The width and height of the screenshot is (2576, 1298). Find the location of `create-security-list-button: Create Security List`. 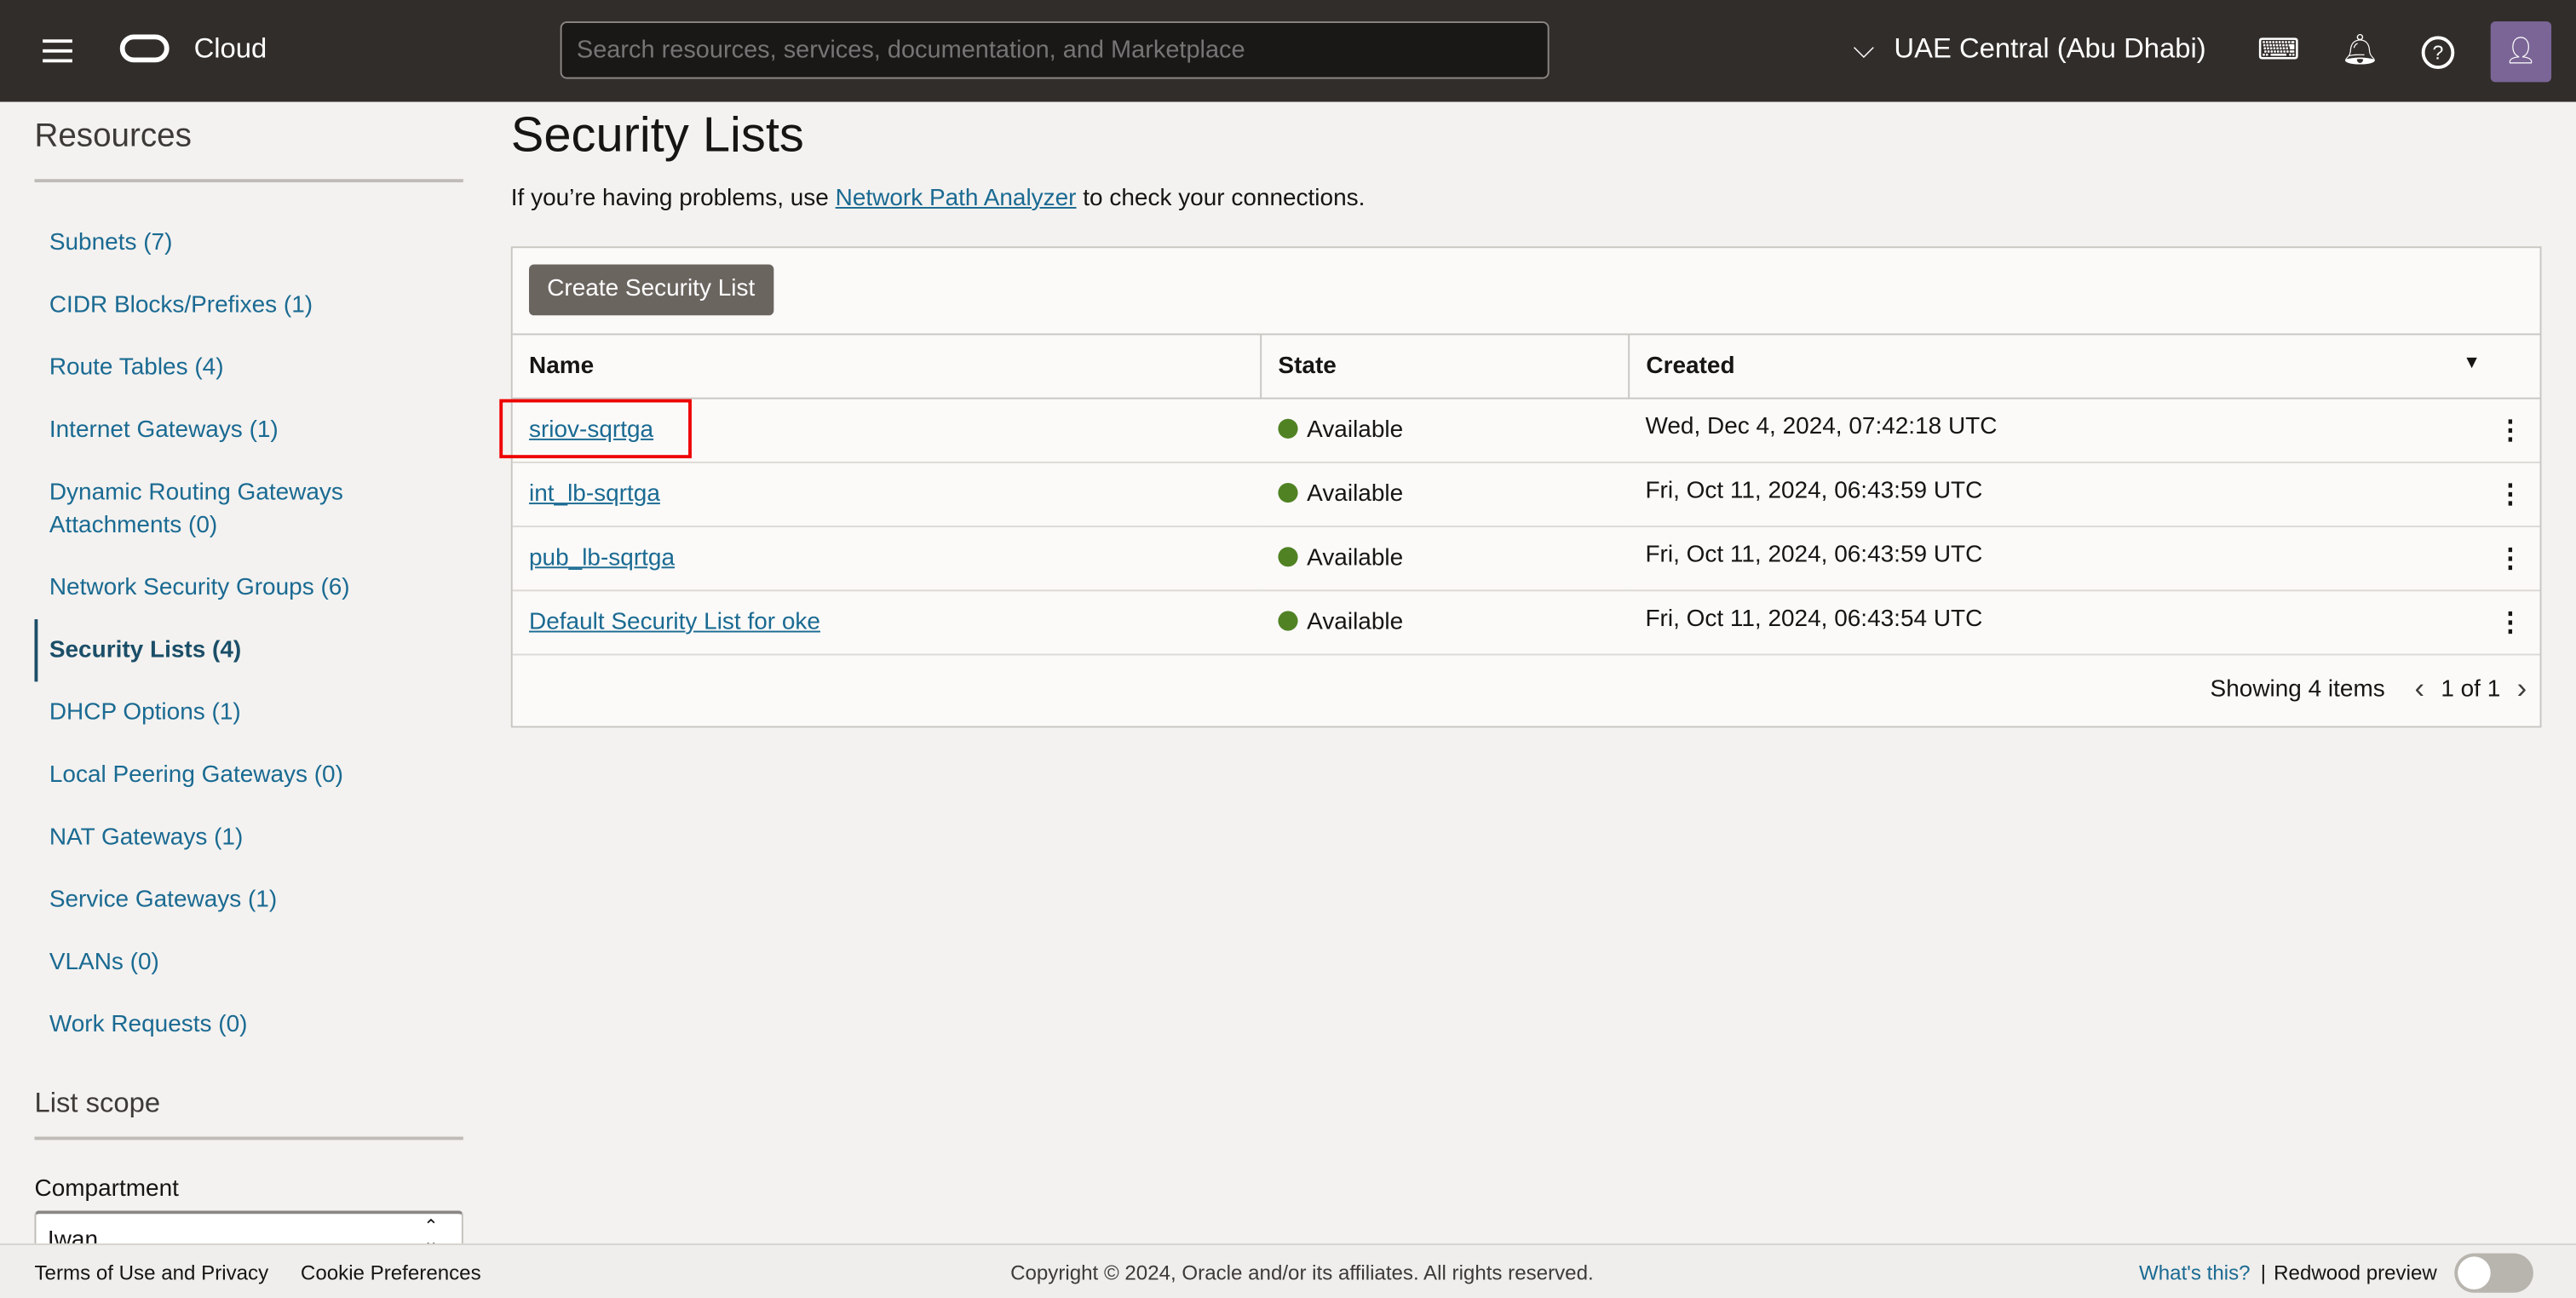

create-security-list-button: Create Security List is located at coordinates (650, 290).